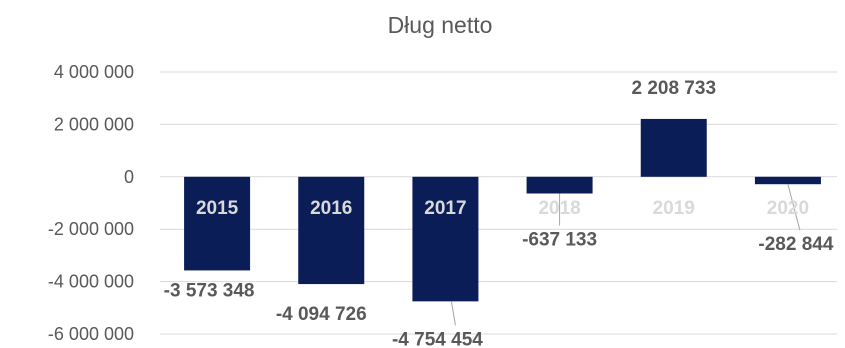 The height and width of the screenshot is (348, 845). What do you see at coordinates (795, 244) in the screenshot?
I see `value-label: -282 844` at bounding box center [795, 244].